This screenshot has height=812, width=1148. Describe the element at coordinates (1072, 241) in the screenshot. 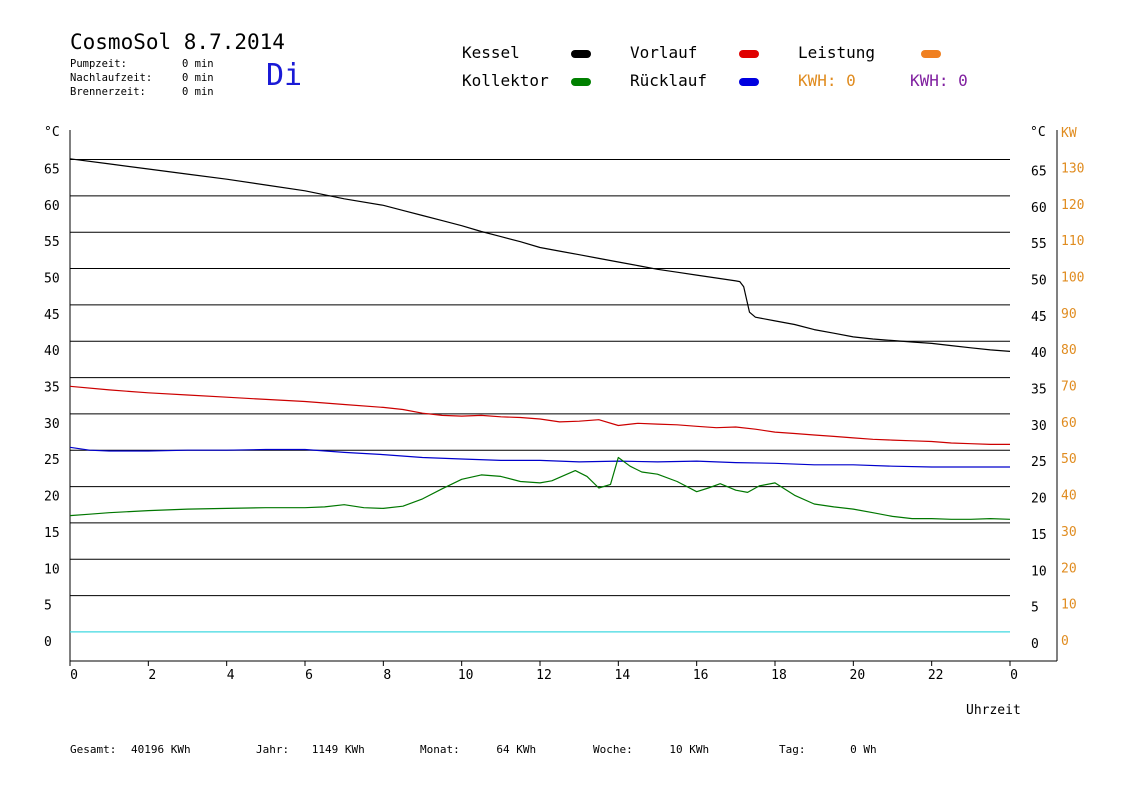

I see `y2-tick-label: 110` at that location.